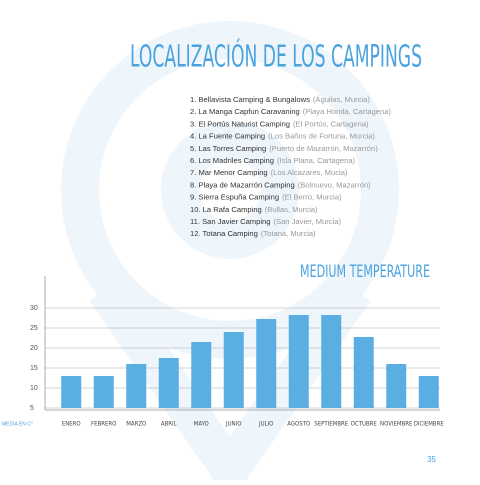 Image resolution: width=480 pixels, height=485 pixels. What do you see at coordinates (226, 209) in the screenshot?
I see `camping-name: 10. La Rafa Camping` at bounding box center [226, 209].